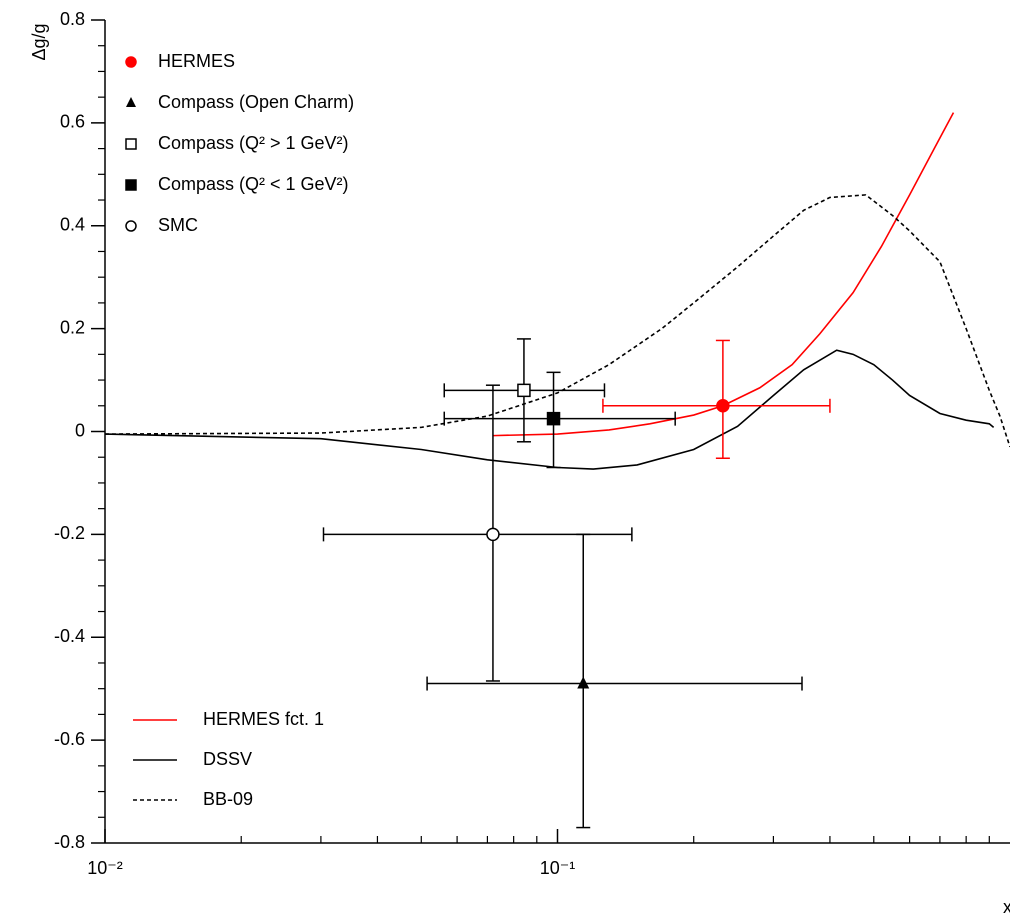  Describe the element at coordinates (253, 143) in the screenshot. I see `legend-label: Compass (Q² > 1 GeV²)` at that location.